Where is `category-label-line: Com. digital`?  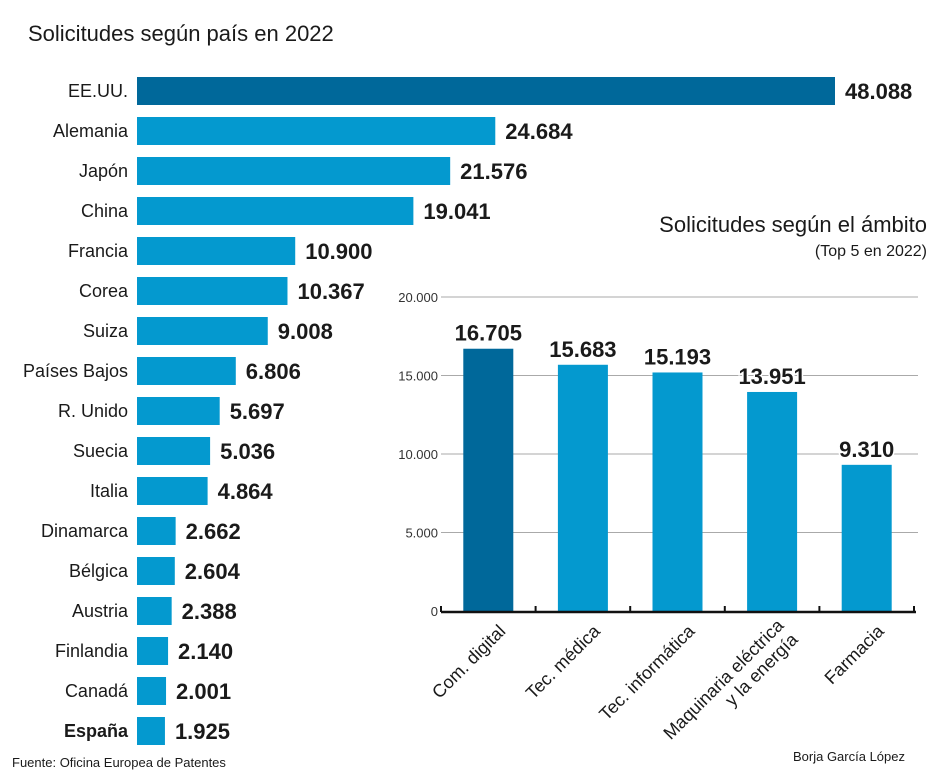
category-label-line: Com. digital is located at coordinates (468, 661).